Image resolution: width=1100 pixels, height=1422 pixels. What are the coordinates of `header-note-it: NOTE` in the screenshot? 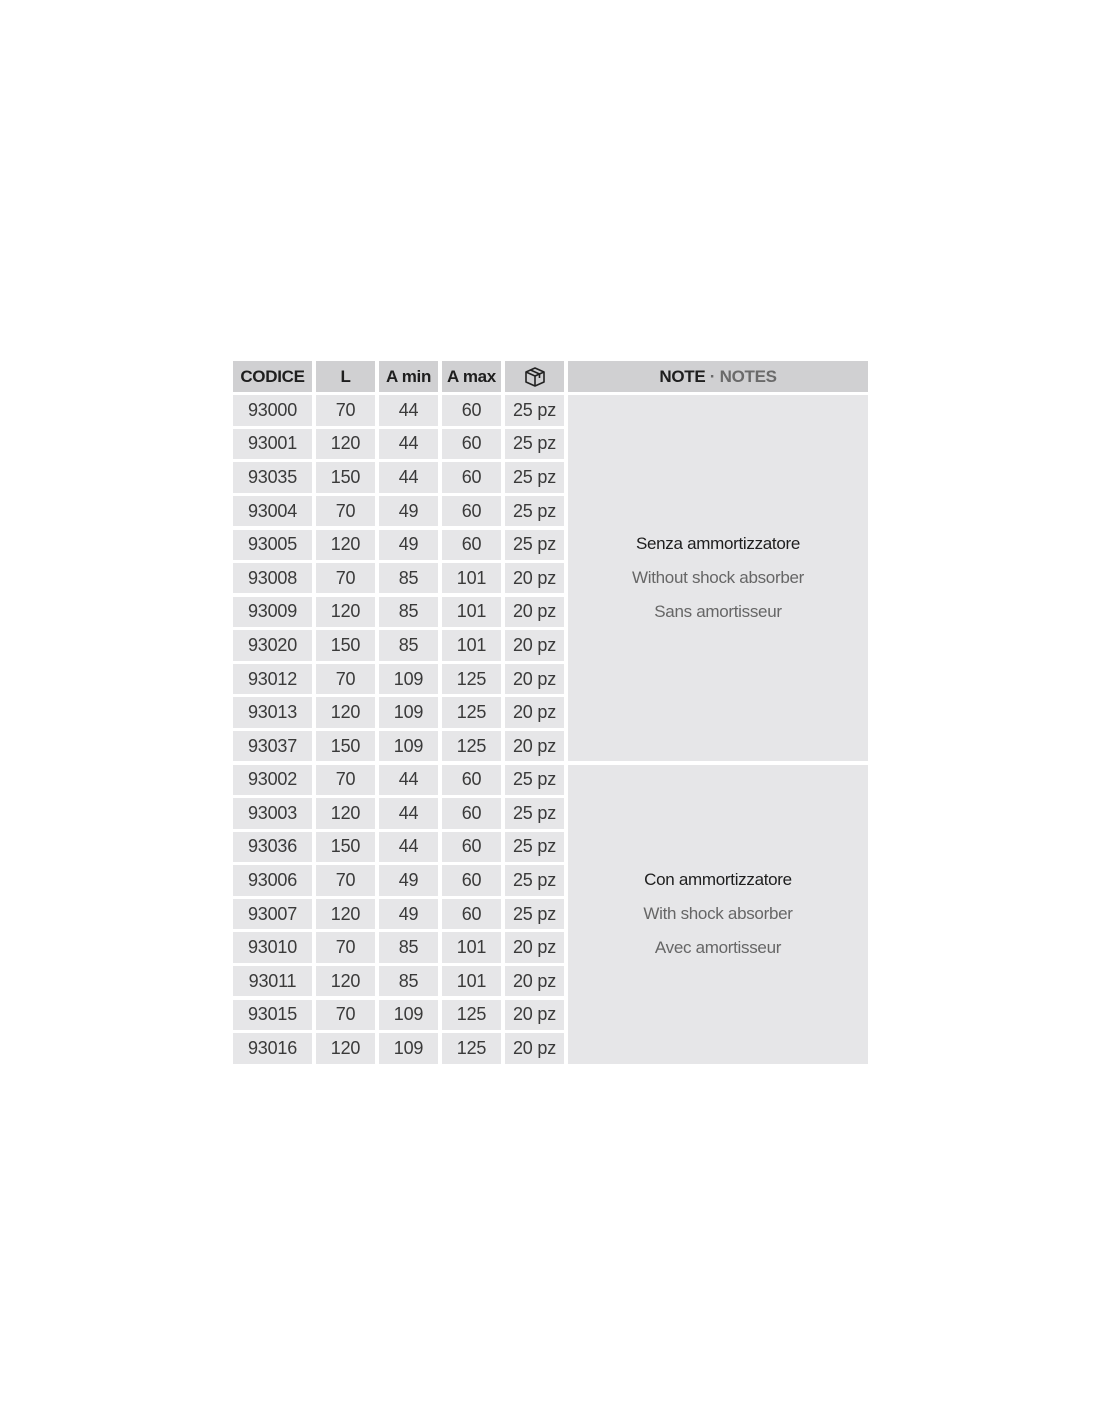 It's located at (682, 376).